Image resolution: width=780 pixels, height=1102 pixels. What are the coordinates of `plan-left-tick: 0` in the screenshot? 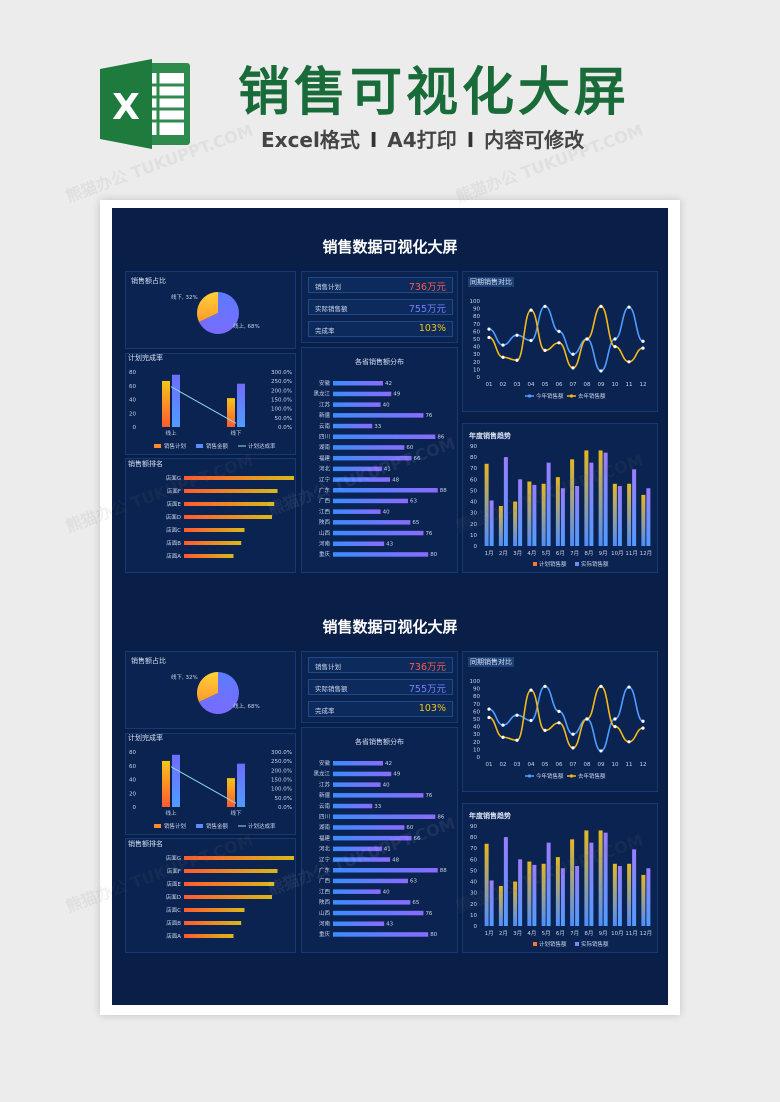 It's located at (135, 428).